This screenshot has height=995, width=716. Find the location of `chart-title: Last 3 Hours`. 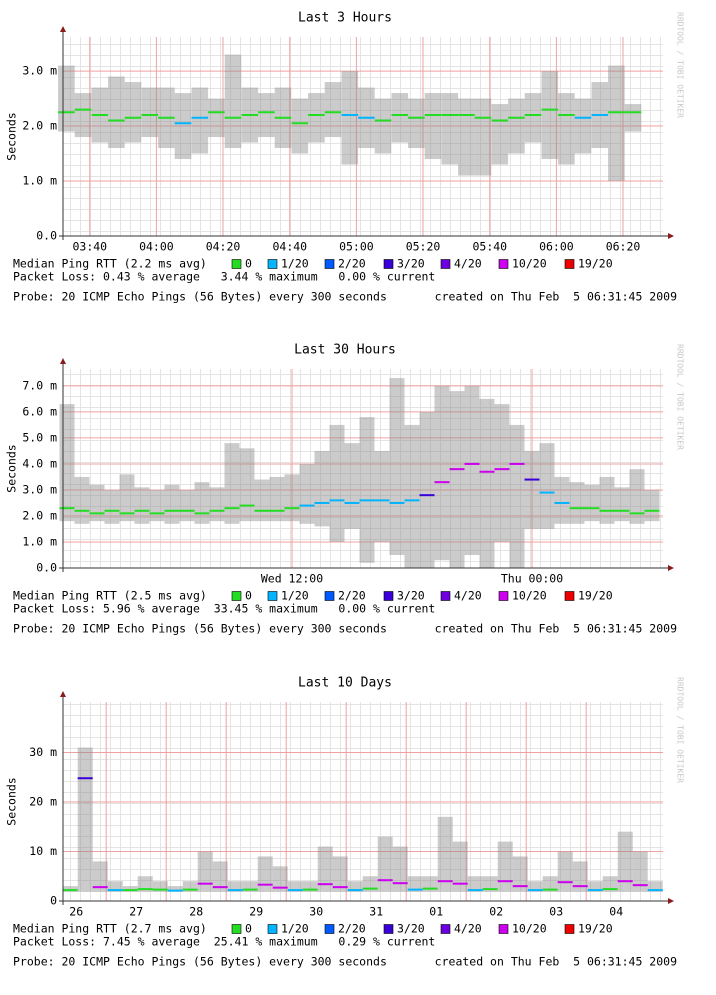

chart-title: Last 3 Hours is located at coordinates (345, 18).